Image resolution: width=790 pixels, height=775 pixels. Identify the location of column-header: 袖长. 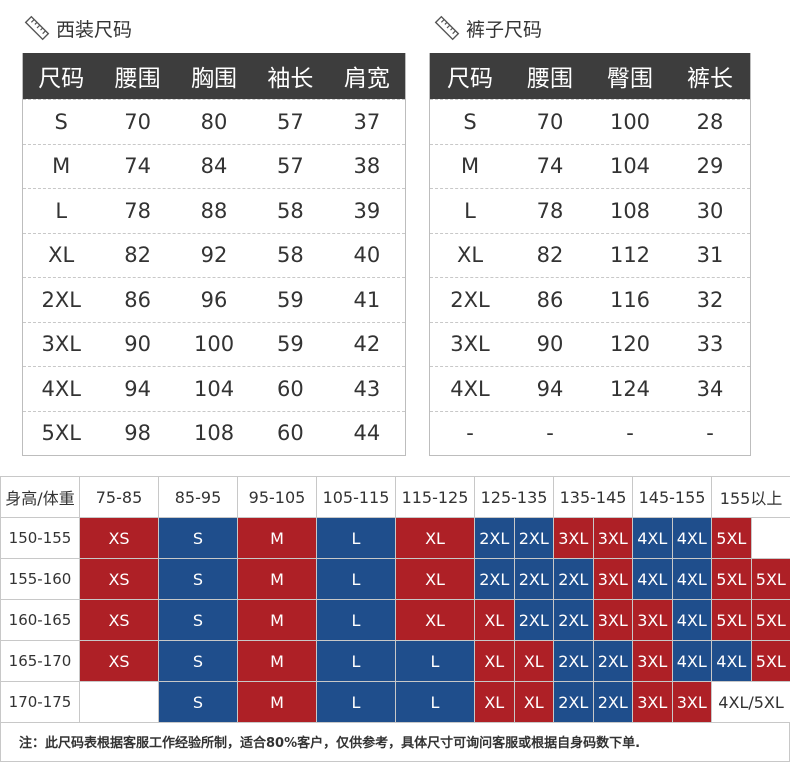
(290, 79).